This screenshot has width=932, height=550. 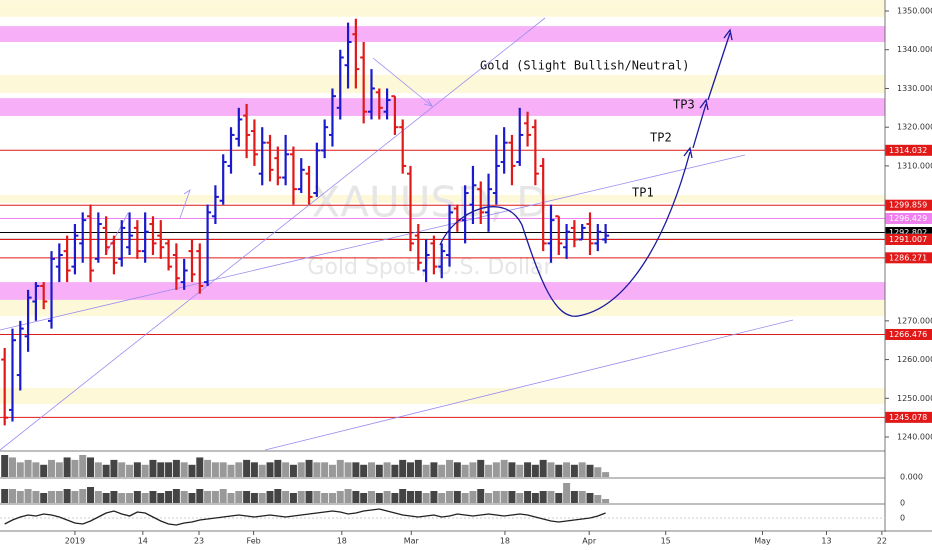 I want to click on y-tick-label: 1250.000, so click(x=914, y=398).